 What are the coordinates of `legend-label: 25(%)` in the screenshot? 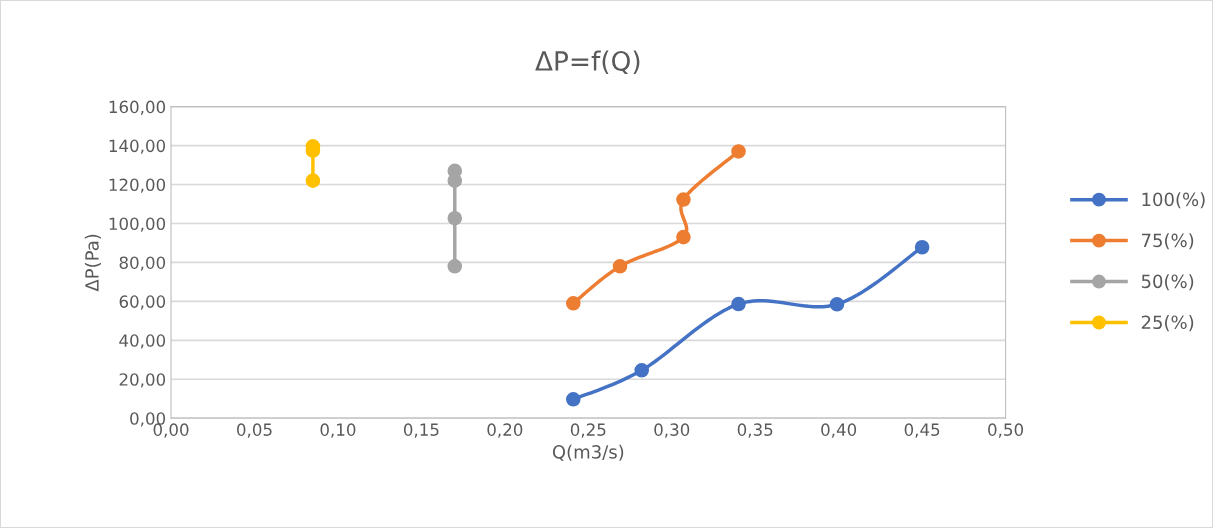 It's located at (1167, 323).